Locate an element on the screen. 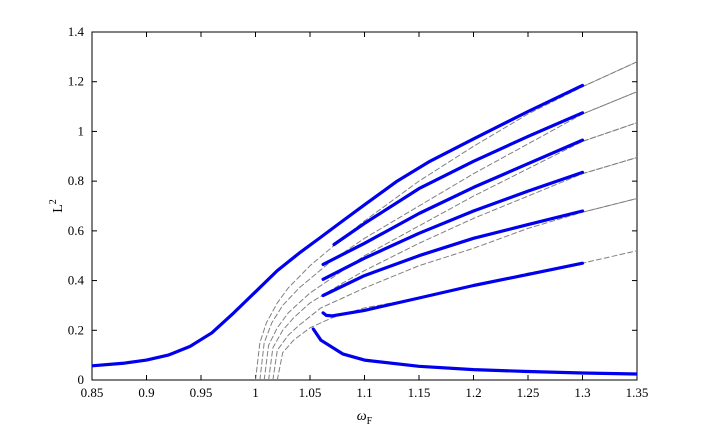 This screenshot has width=703, height=427. y-tick-label: 1 is located at coordinates (81, 130).